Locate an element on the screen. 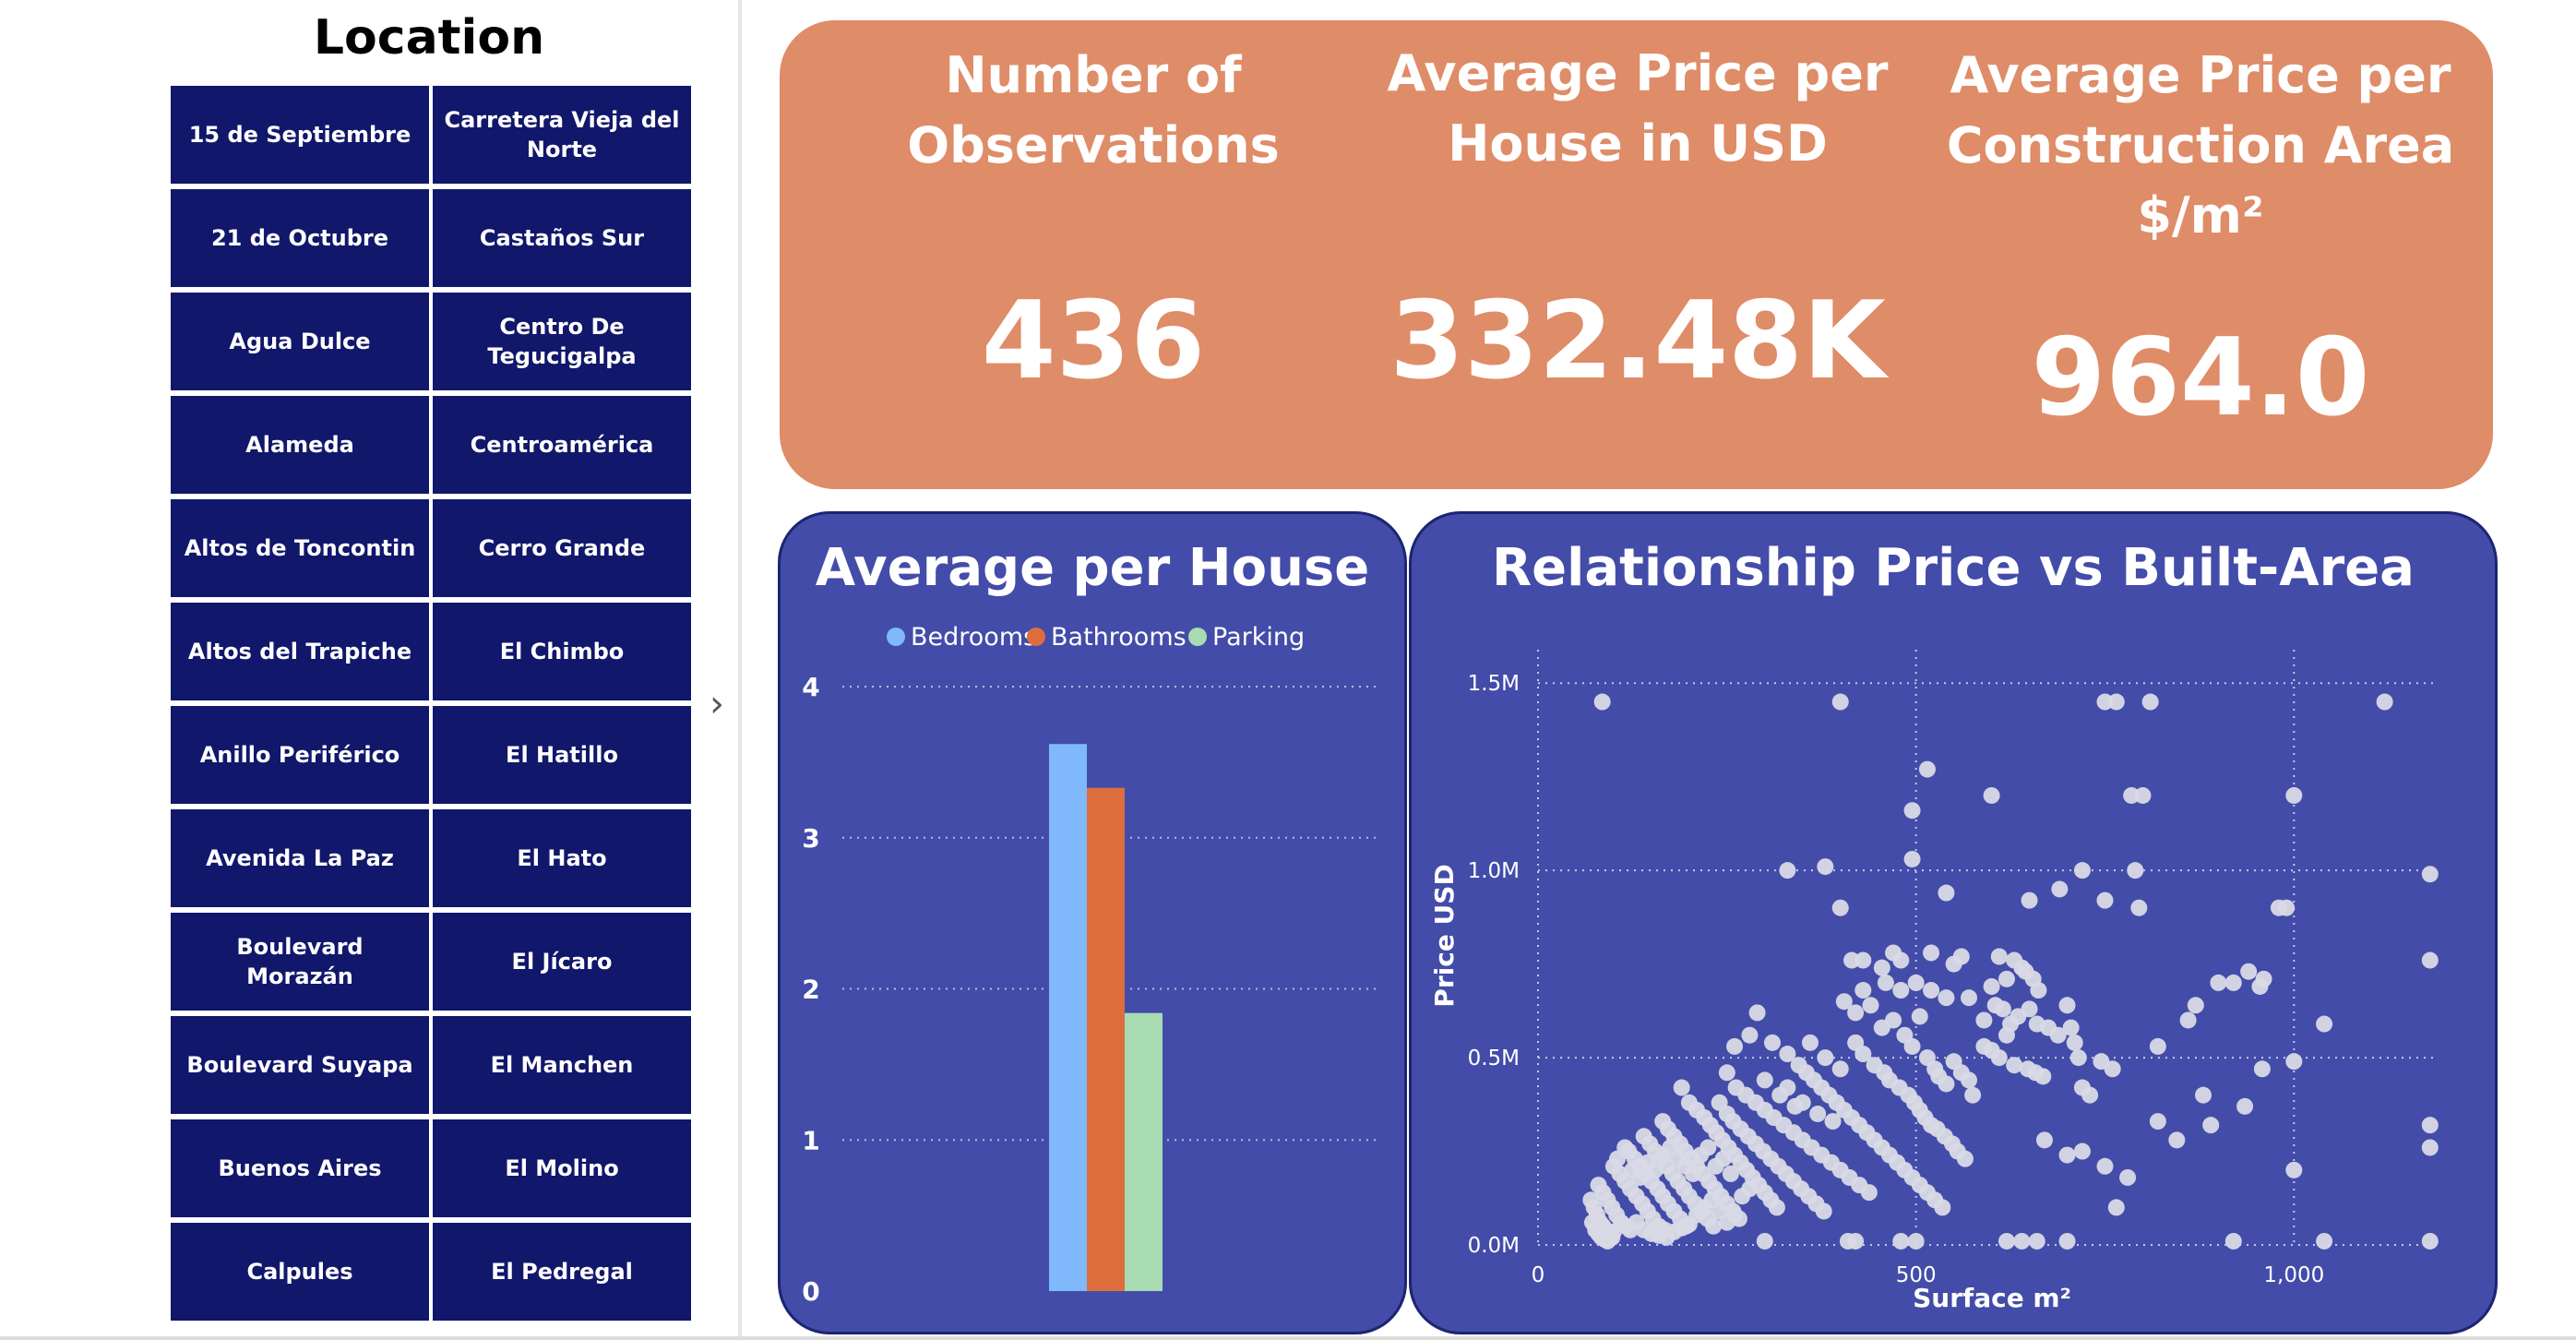 The height and width of the screenshot is (1340, 2576). slicer-item: Cerro Grande is located at coordinates (562, 548).